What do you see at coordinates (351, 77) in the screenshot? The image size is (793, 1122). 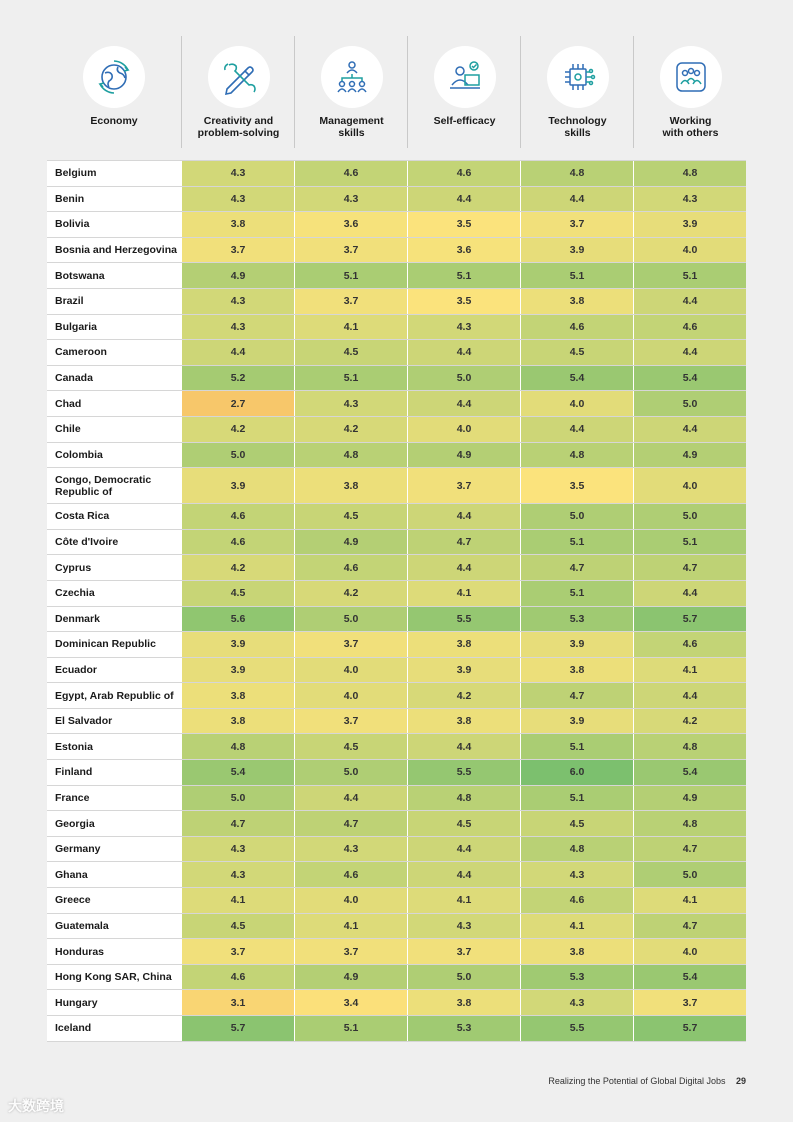 I see `team-hierarchy-icon` at bounding box center [351, 77].